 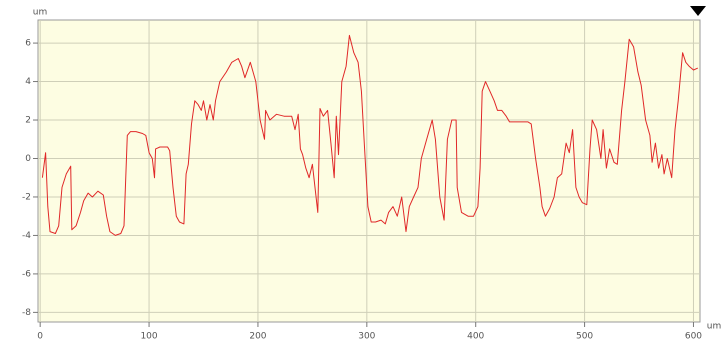 I want to click on y-axis-label: um, so click(x=40, y=13).